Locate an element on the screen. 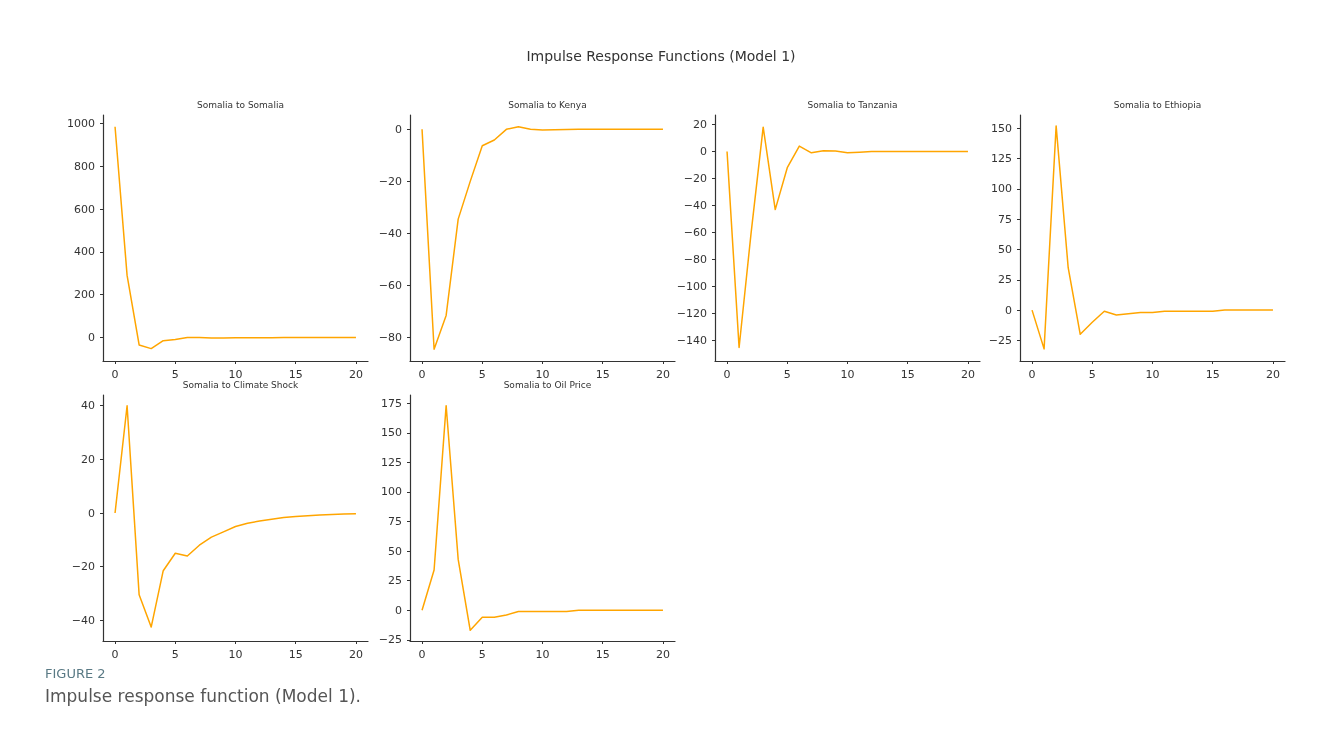 The image size is (1322, 729). y-tick-label: 200 is located at coordinates (84, 295).